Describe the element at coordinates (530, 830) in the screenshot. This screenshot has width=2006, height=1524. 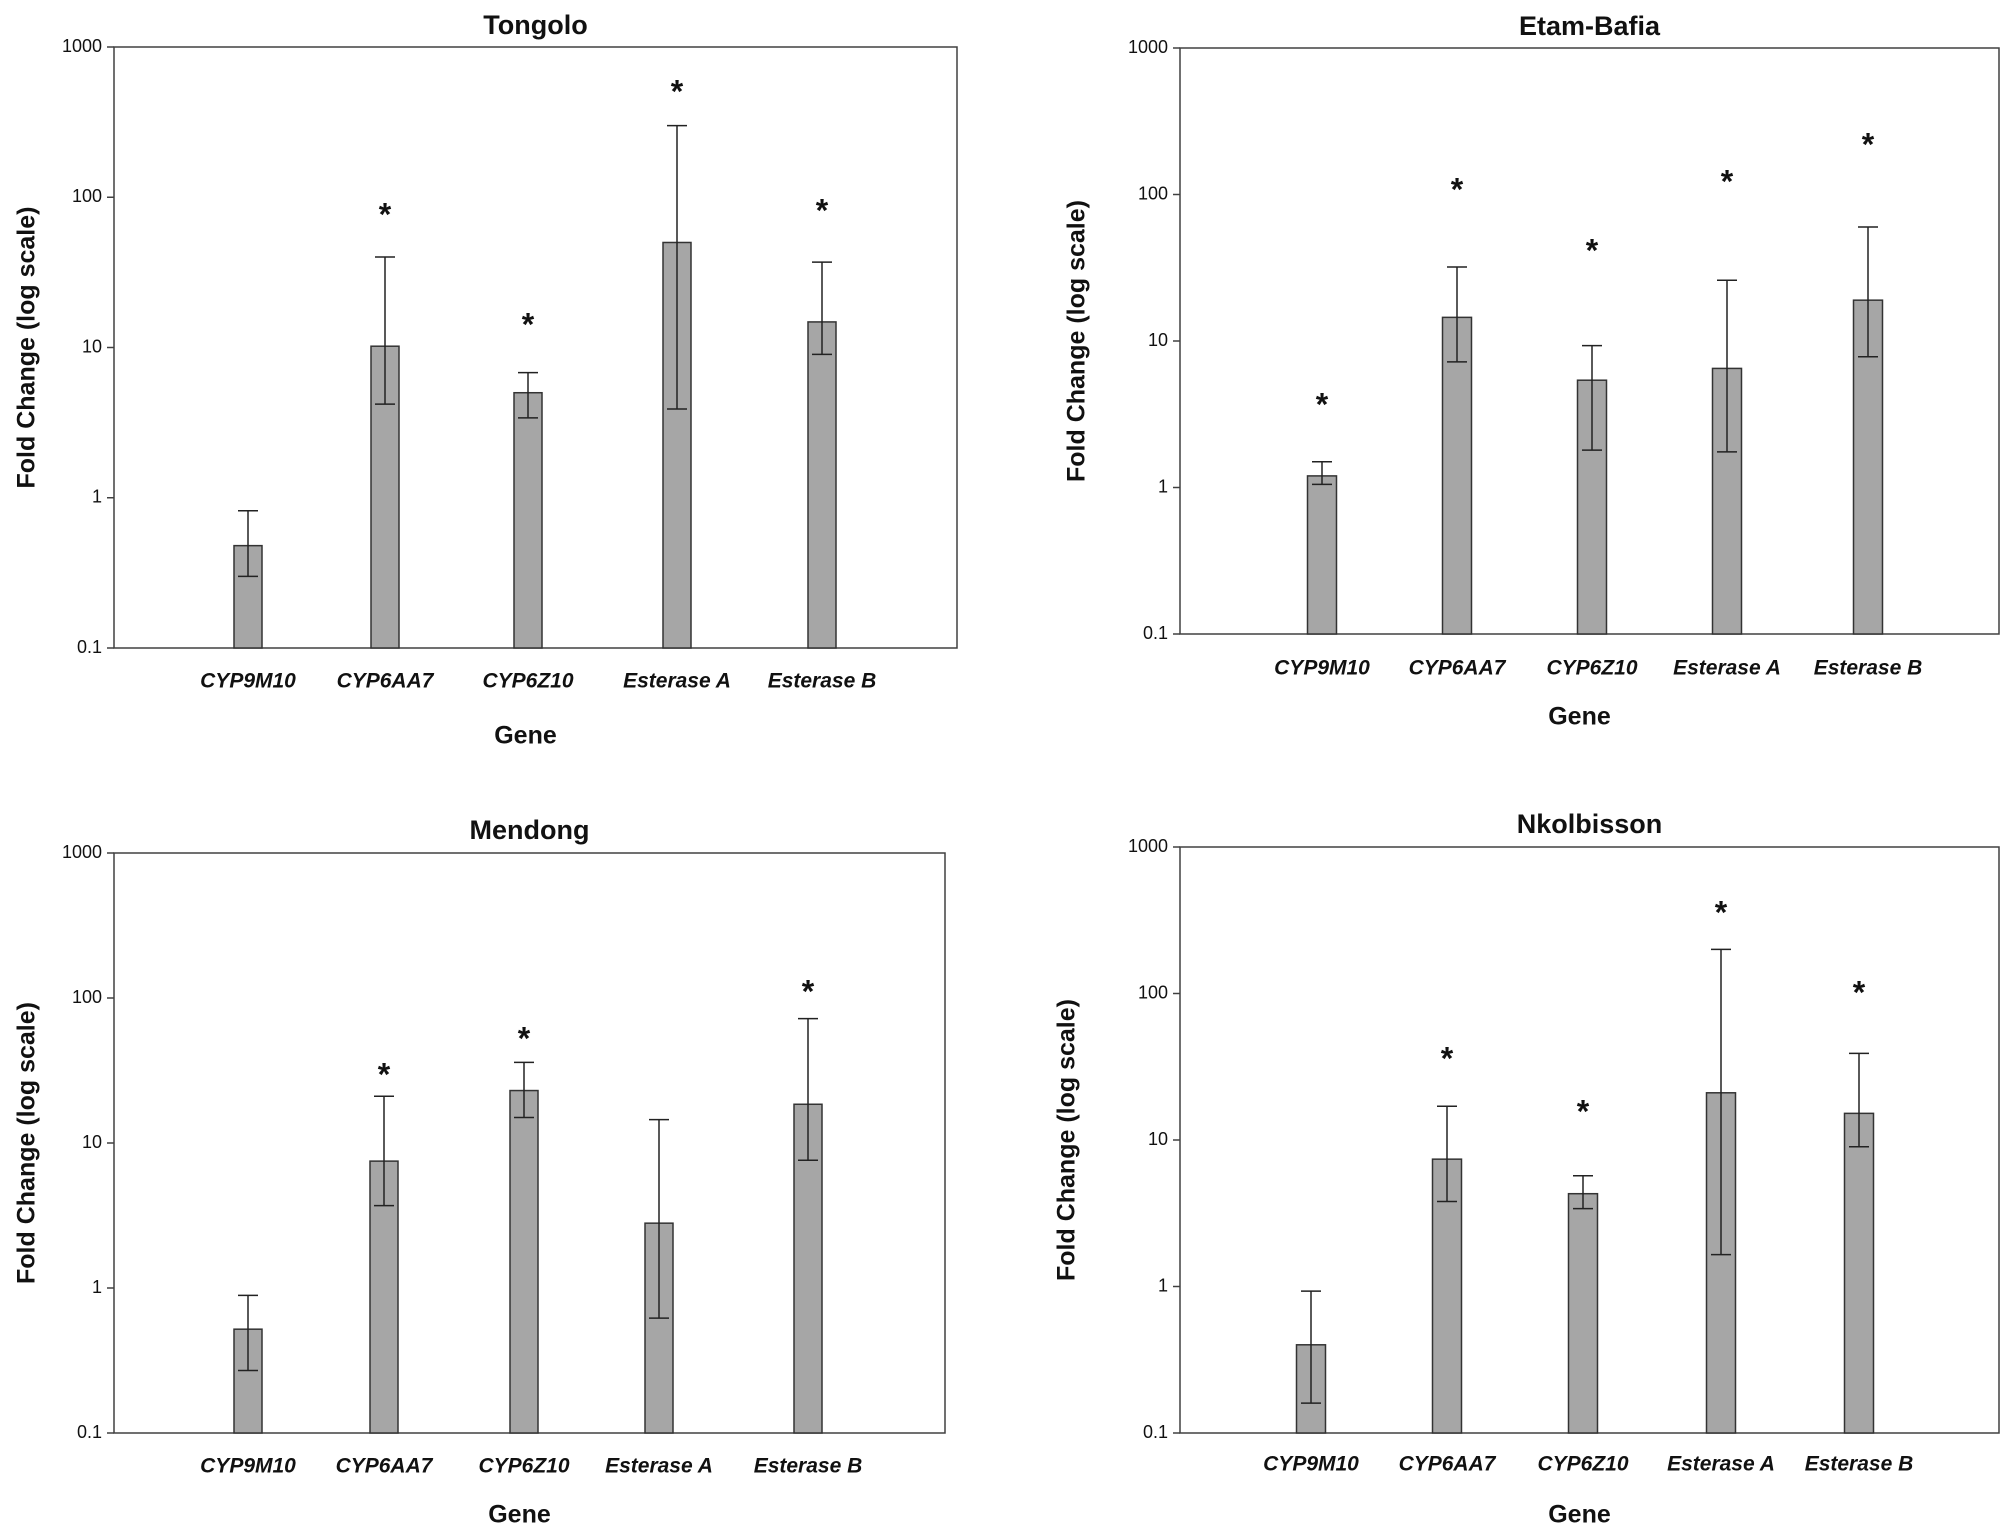
I see `chart-title: Mendong` at that location.